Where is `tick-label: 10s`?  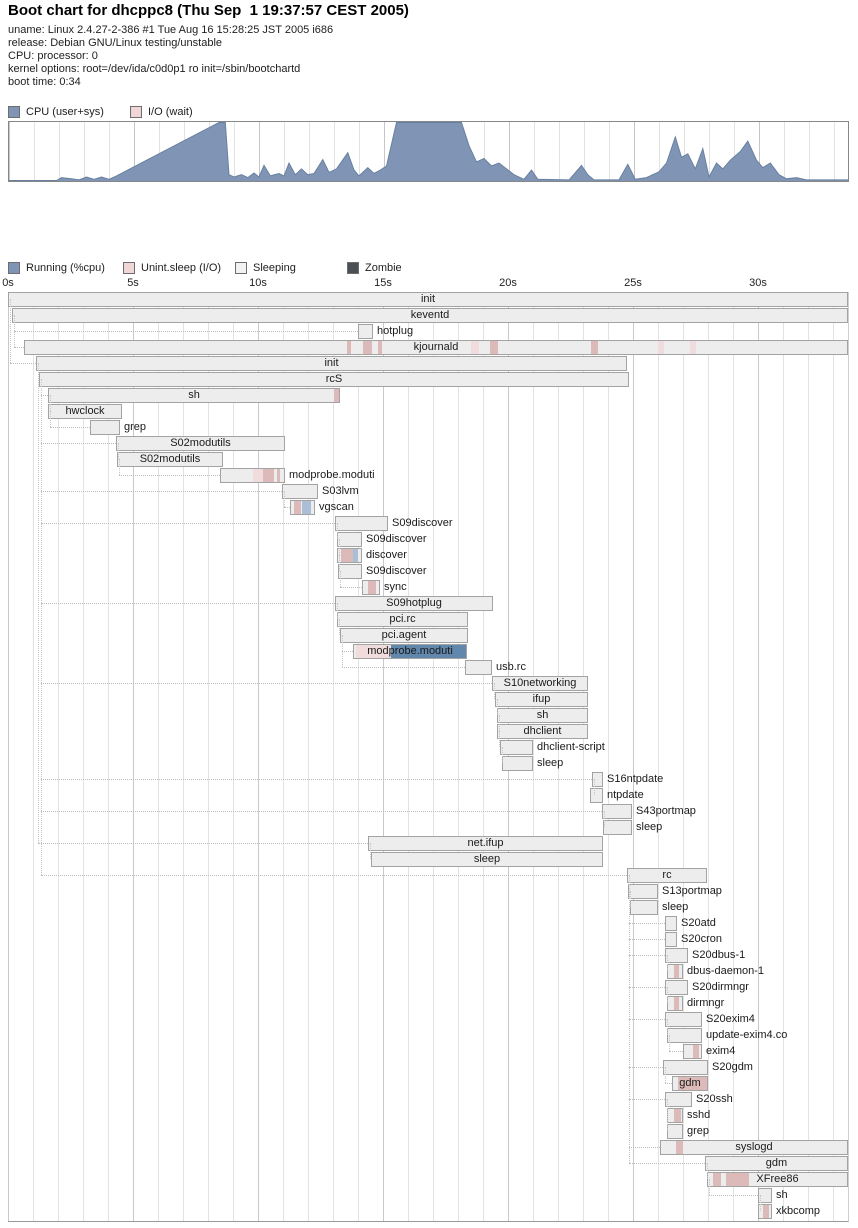
tick-label: 10s is located at coordinates (258, 283).